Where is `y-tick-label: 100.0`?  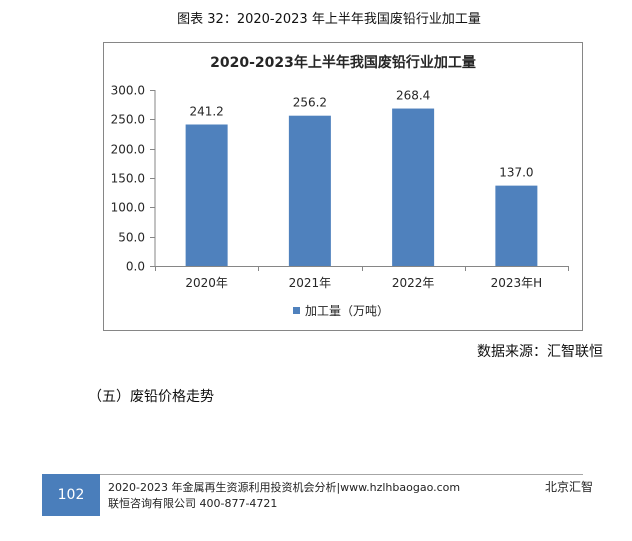 y-tick-label: 100.0 is located at coordinates (128, 208).